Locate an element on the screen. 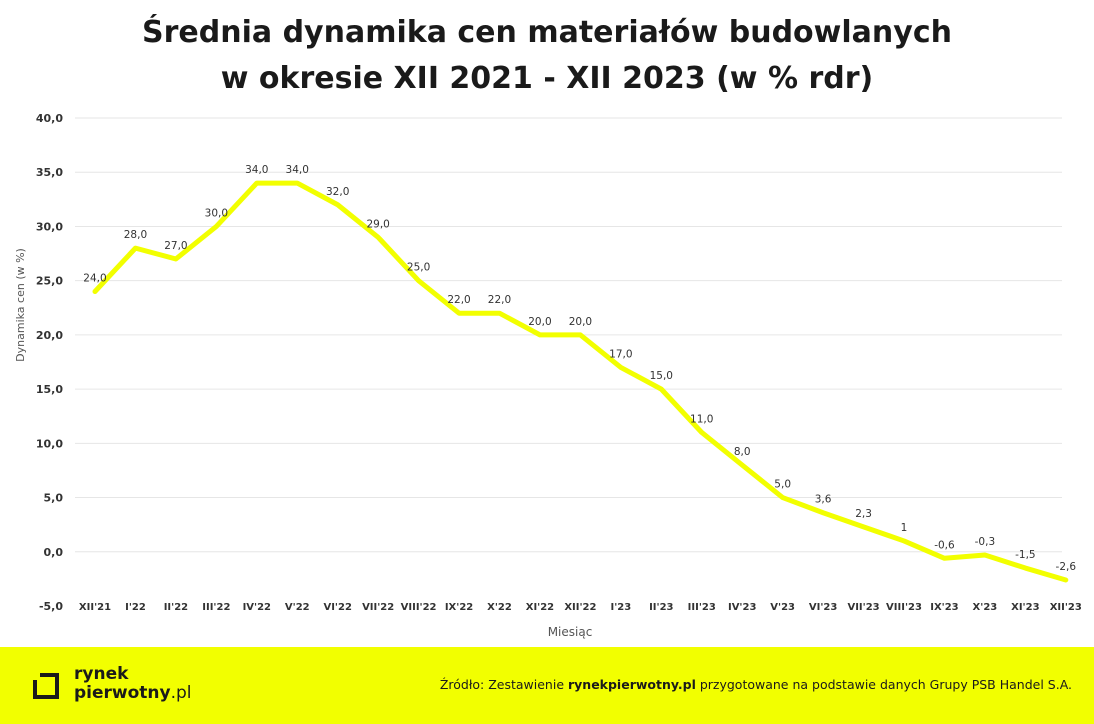  data-label: 27,0 is located at coordinates (175, 246).